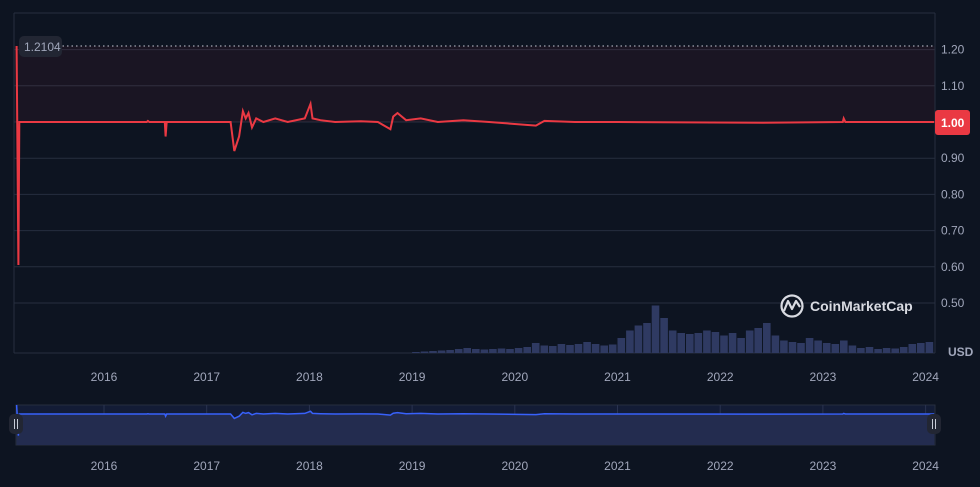 The width and height of the screenshot is (980, 487). I want to click on max-price-label: 1.2104, so click(40, 46).